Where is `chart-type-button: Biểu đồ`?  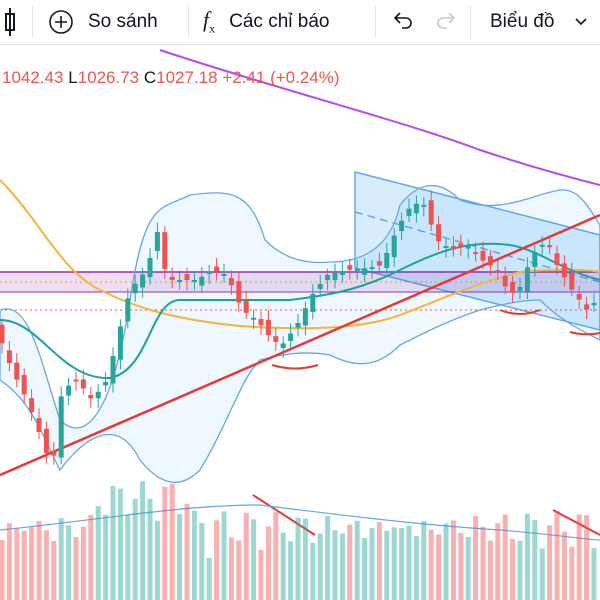 chart-type-button: Biểu đồ is located at coordinates (539, 22).